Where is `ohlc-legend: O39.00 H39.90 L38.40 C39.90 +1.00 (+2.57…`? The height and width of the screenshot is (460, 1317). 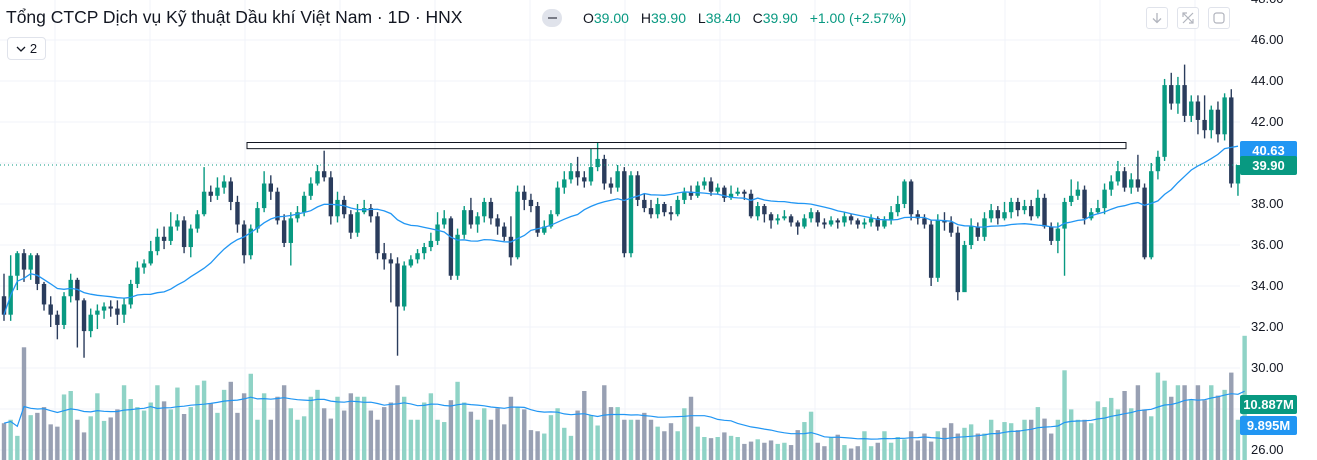
ohlc-legend: O39.00 H39.90 L38.40 C39.90 +1.00 (+2.57… is located at coordinates (748, 18).